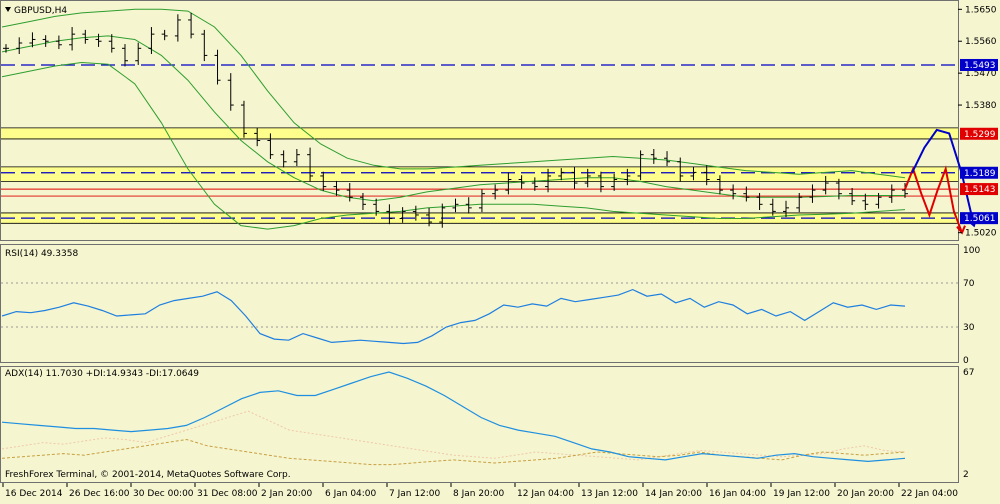 This screenshot has height=504, width=1000. What do you see at coordinates (415, 494) in the screenshot?
I see `time-tick-label: 7 Jan 12:00` at bounding box center [415, 494].